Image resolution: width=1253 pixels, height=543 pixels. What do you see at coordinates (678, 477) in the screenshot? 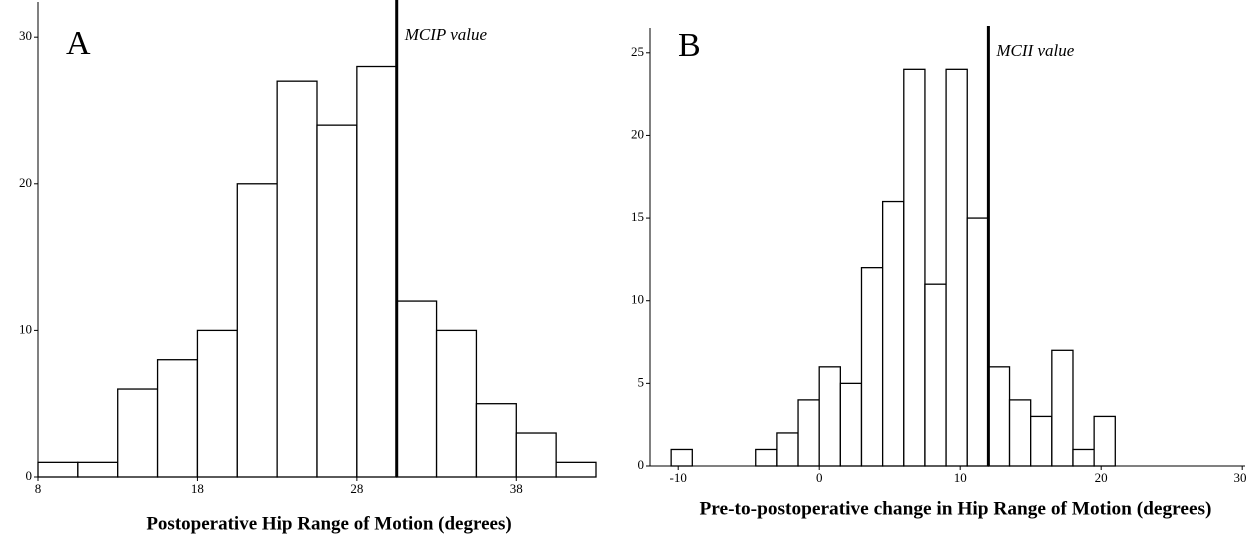
I see `x-tick-label: -10` at bounding box center [678, 477].